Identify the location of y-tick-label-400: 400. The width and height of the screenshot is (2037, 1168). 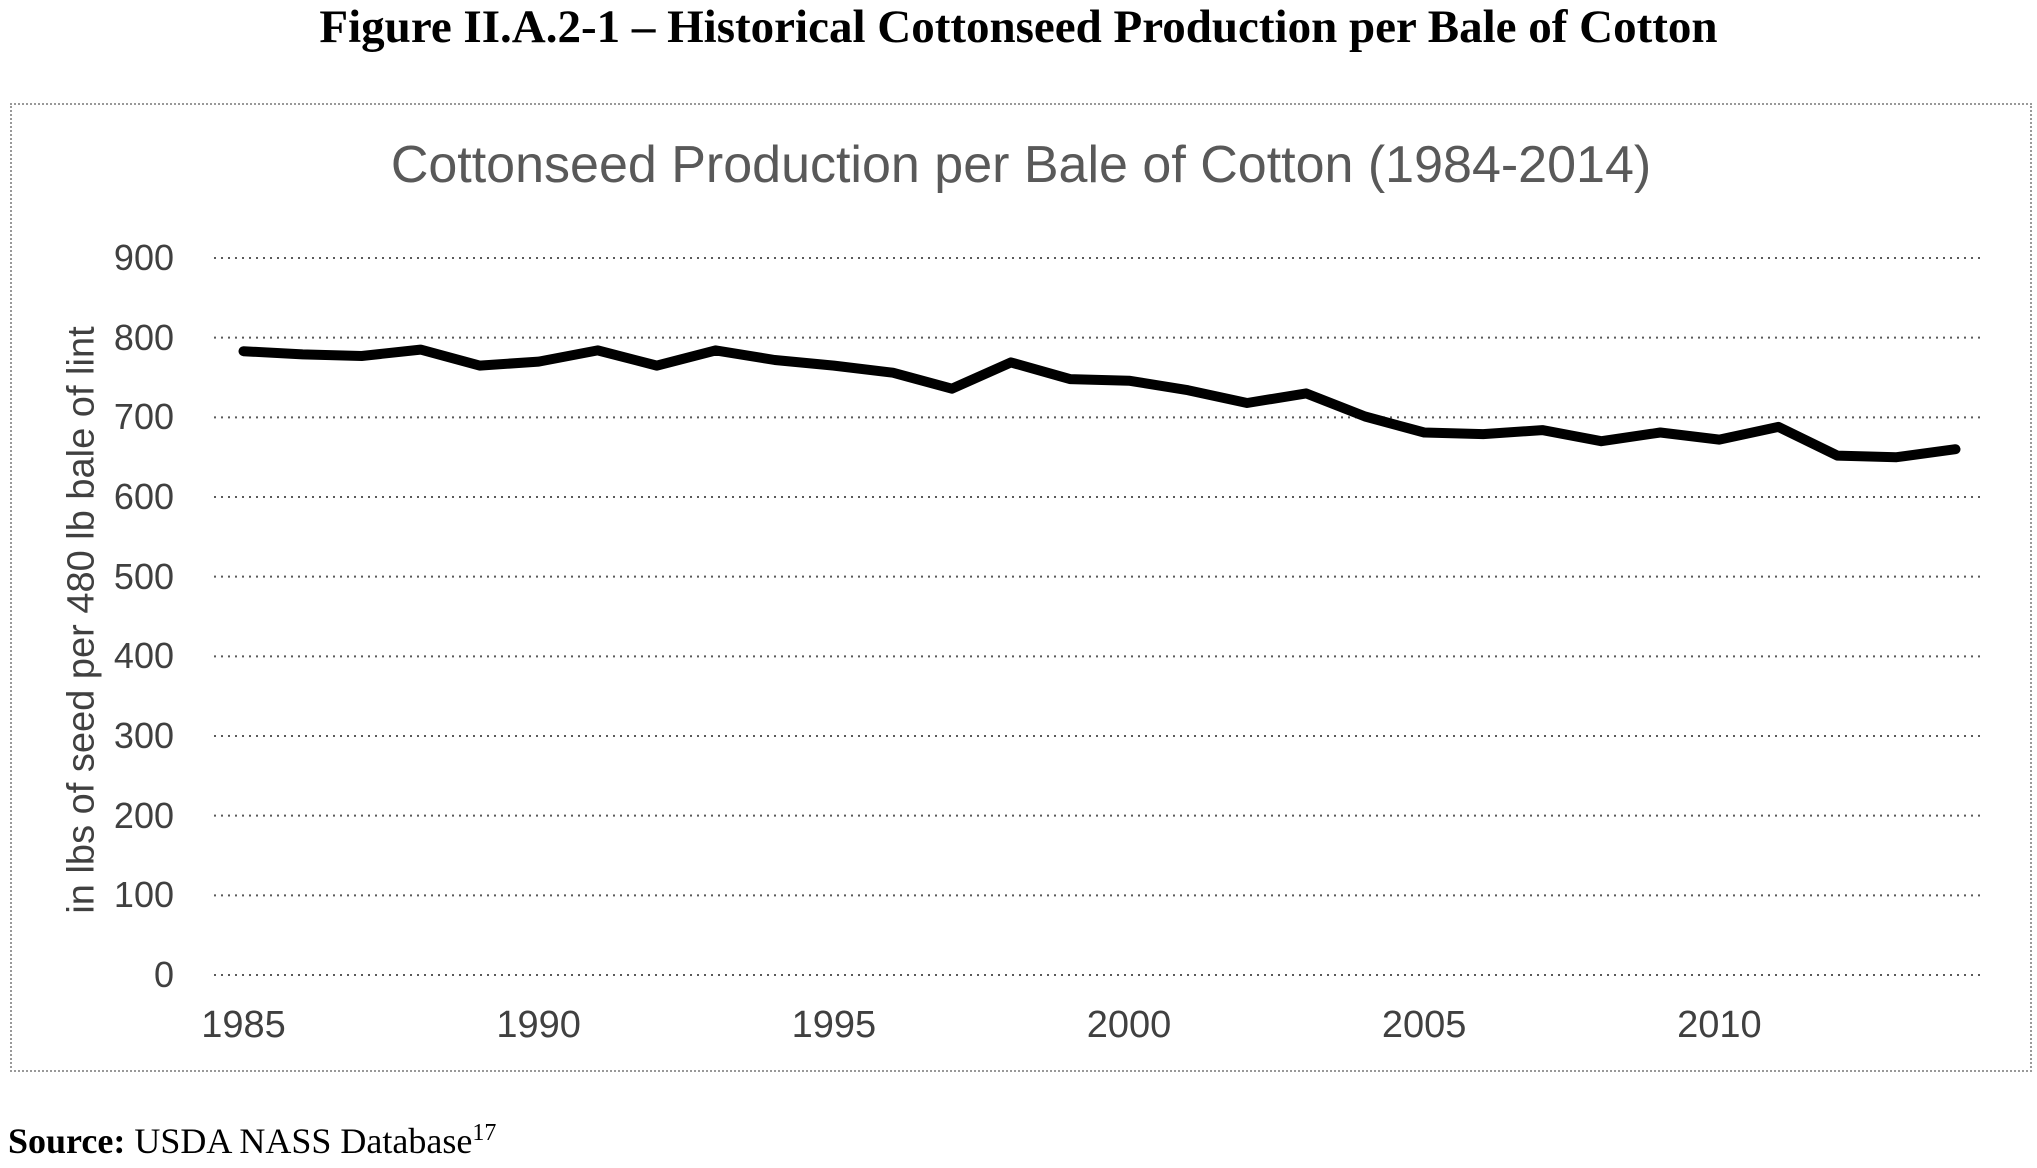
(143, 656).